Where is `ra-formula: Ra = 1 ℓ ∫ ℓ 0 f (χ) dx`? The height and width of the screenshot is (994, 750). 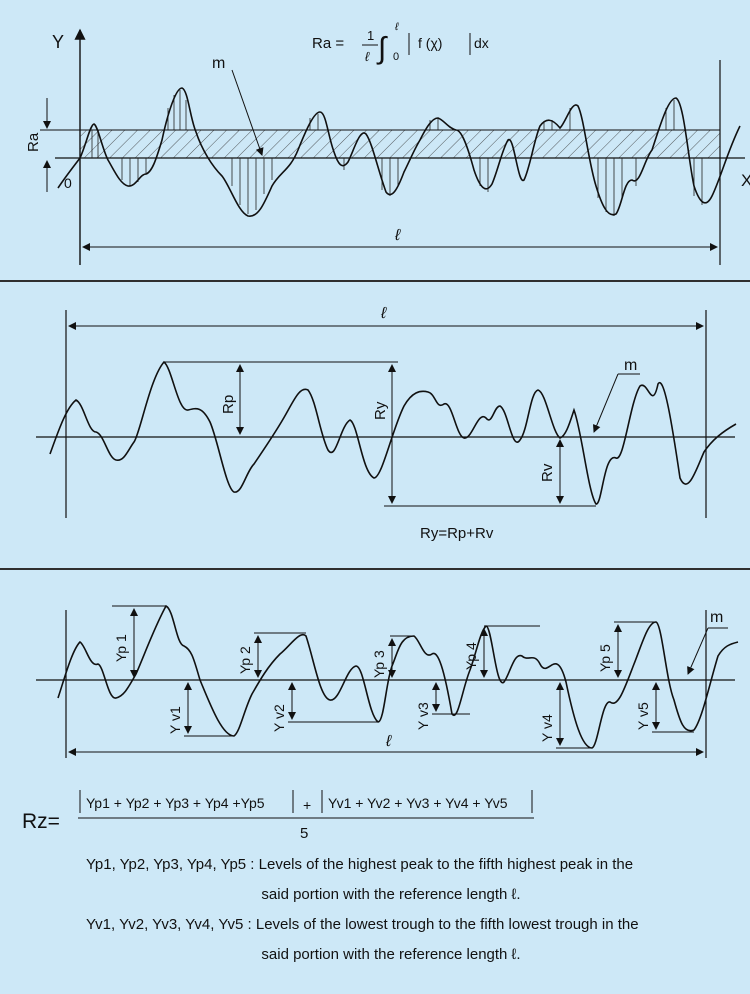
ra-formula: Ra = 1 ℓ ∫ ℓ 0 f (χ) dx is located at coordinates (400, 43).